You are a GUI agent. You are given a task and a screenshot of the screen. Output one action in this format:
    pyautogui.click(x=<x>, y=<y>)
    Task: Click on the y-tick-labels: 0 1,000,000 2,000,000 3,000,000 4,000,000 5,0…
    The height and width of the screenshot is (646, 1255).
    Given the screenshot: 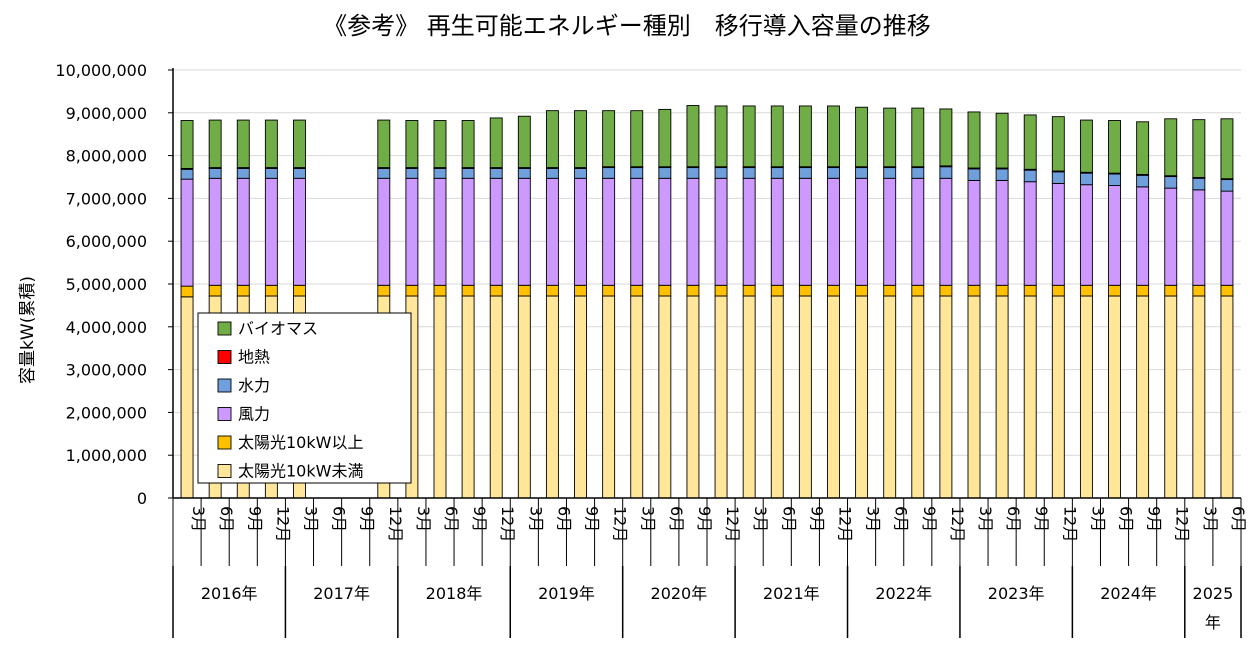 What is the action you would take?
    pyautogui.click(x=101, y=284)
    